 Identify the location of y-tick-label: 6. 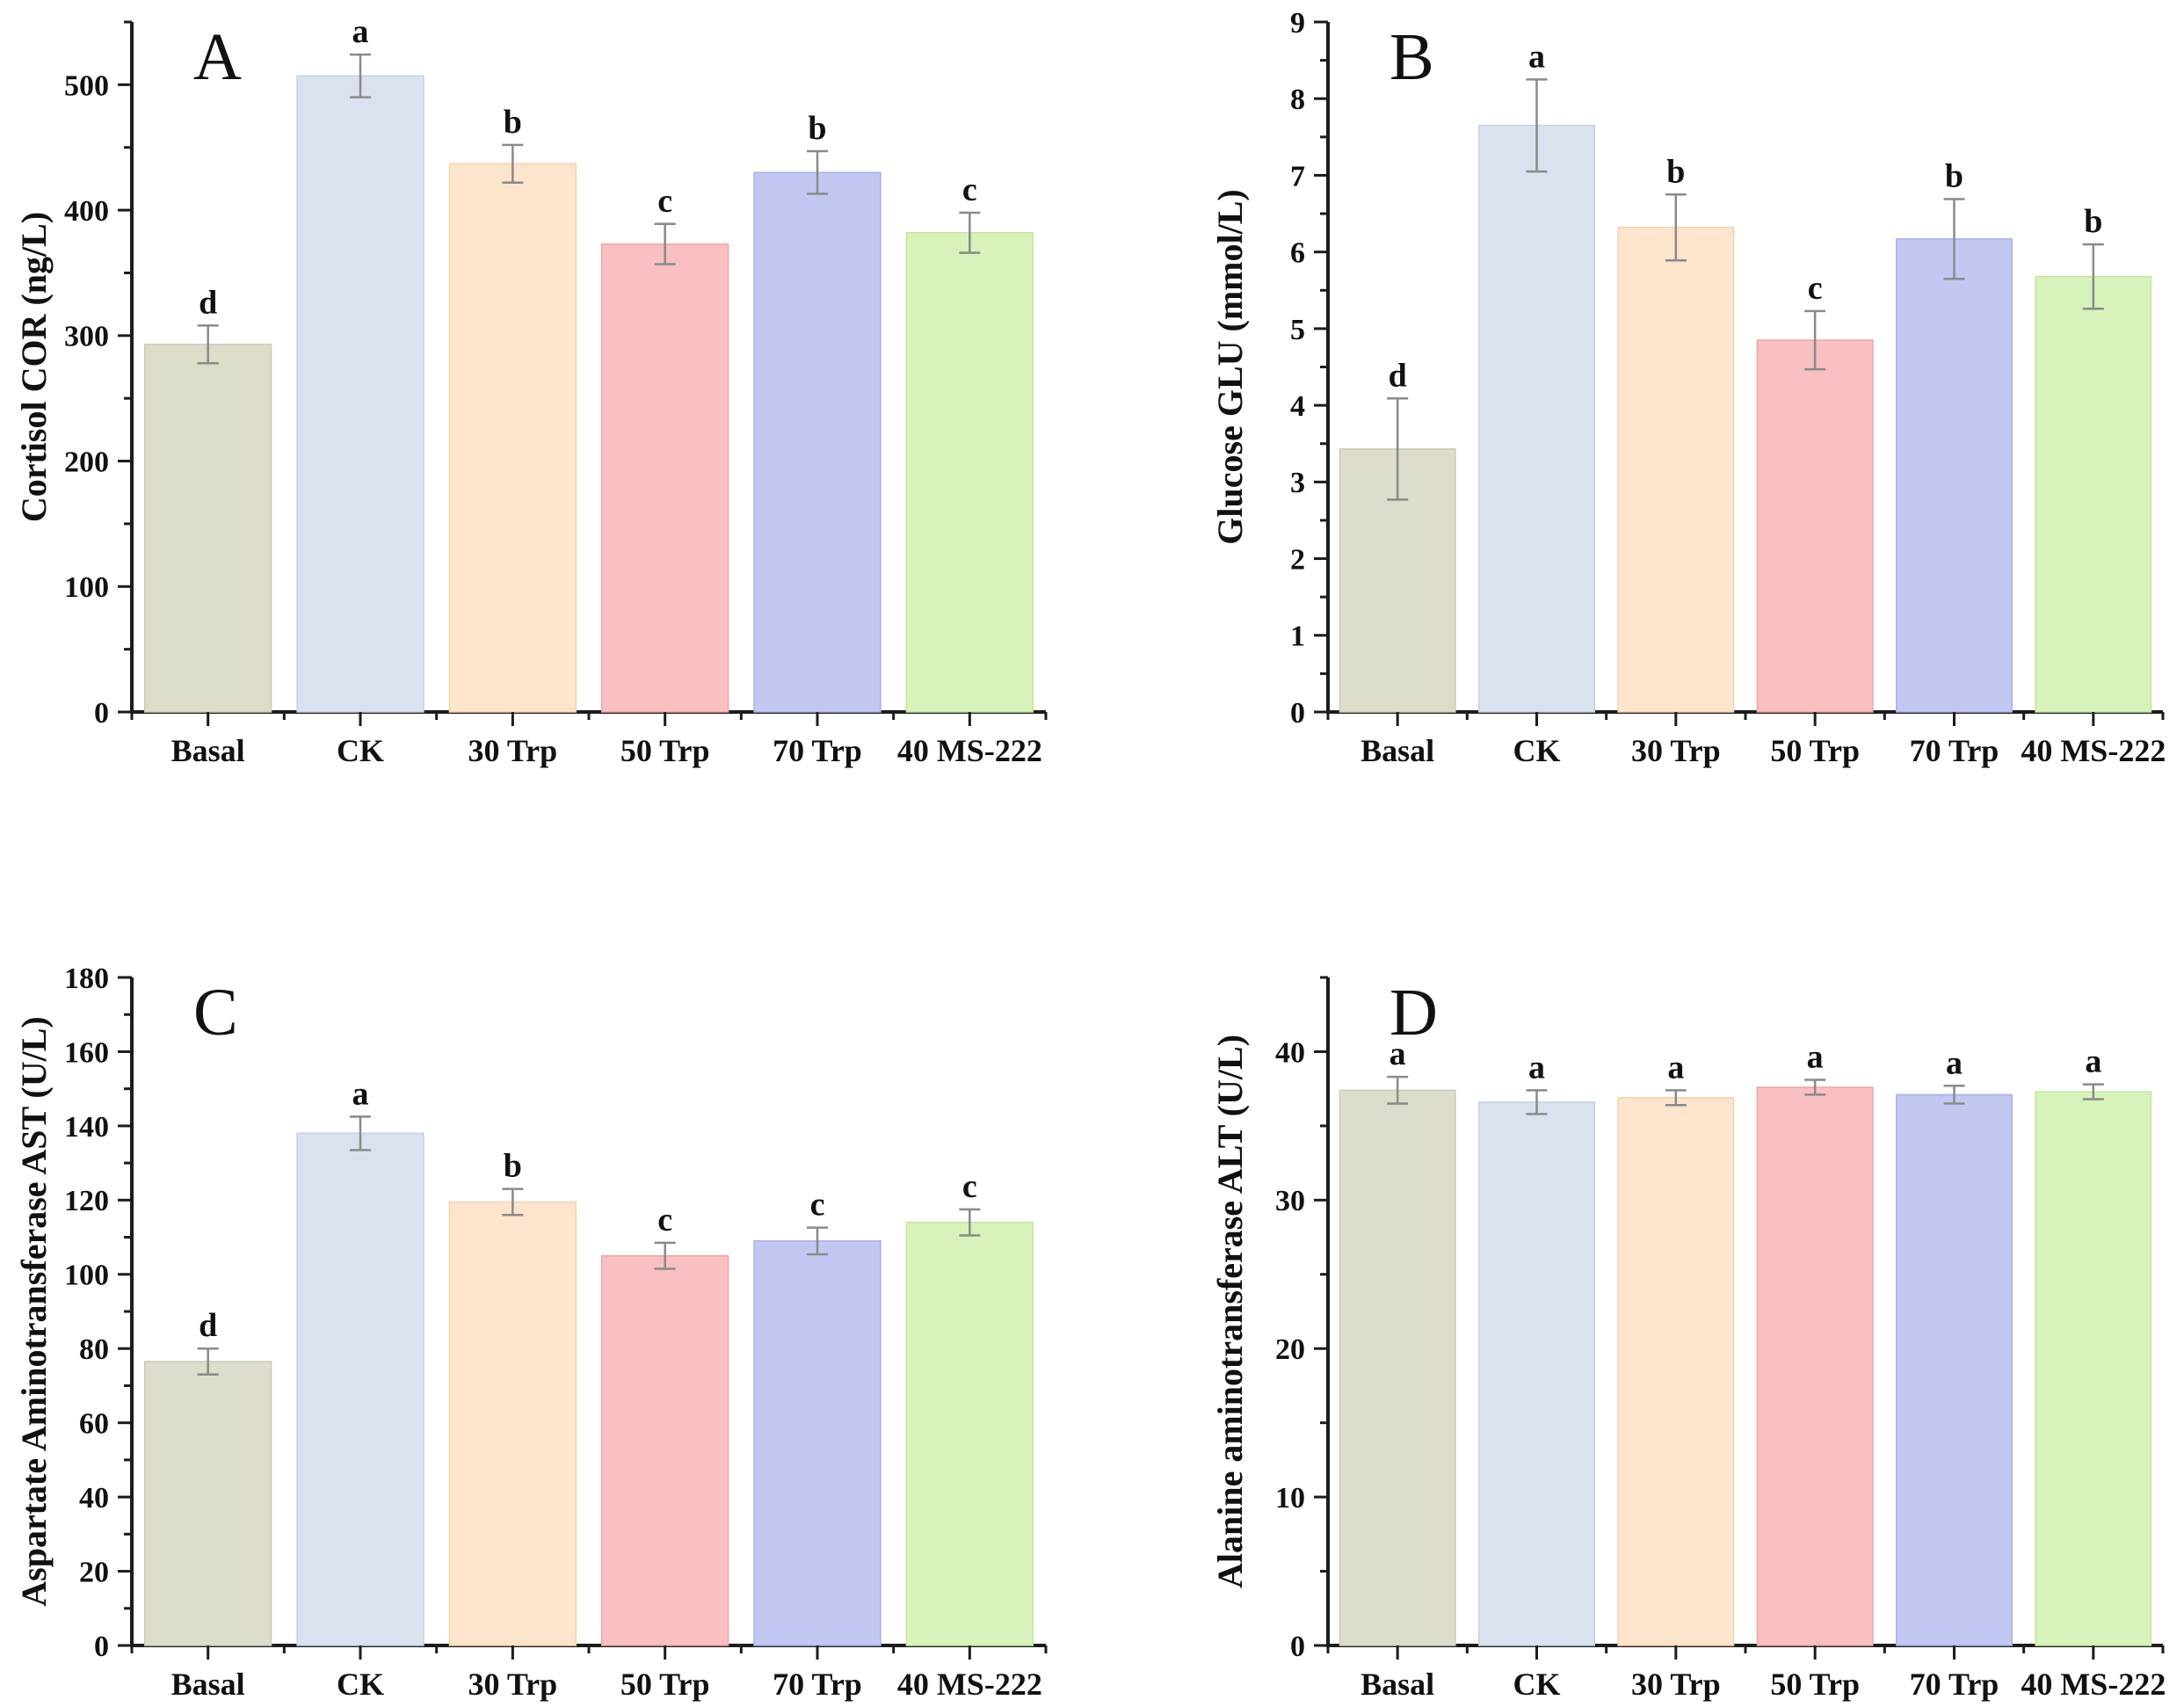
(1297, 253).